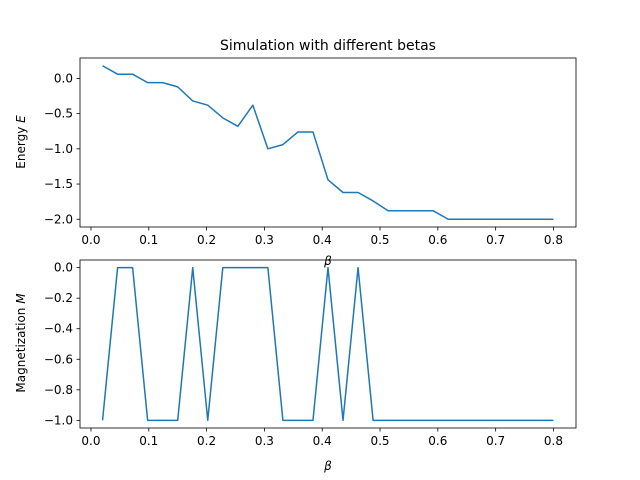 The image size is (640, 480). What do you see at coordinates (58, 420) in the screenshot?
I see `magnetization-y-tick-label: −1.0` at bounding box center [58, 420].